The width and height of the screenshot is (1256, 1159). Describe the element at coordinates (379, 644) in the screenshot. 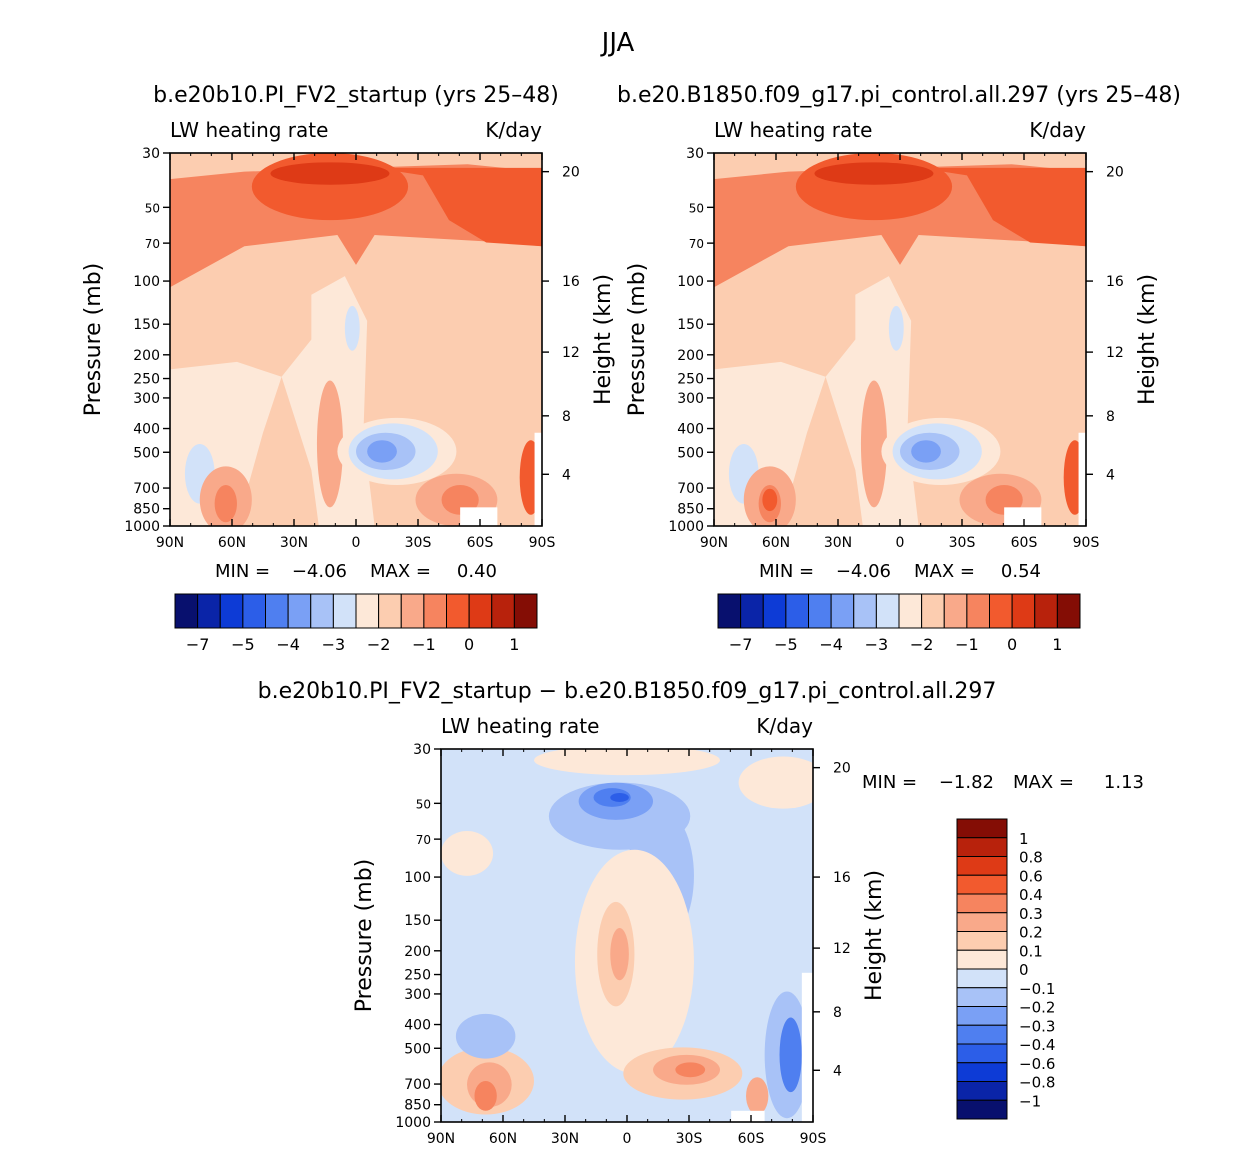

I see `colorbar-label: −2` at that location.